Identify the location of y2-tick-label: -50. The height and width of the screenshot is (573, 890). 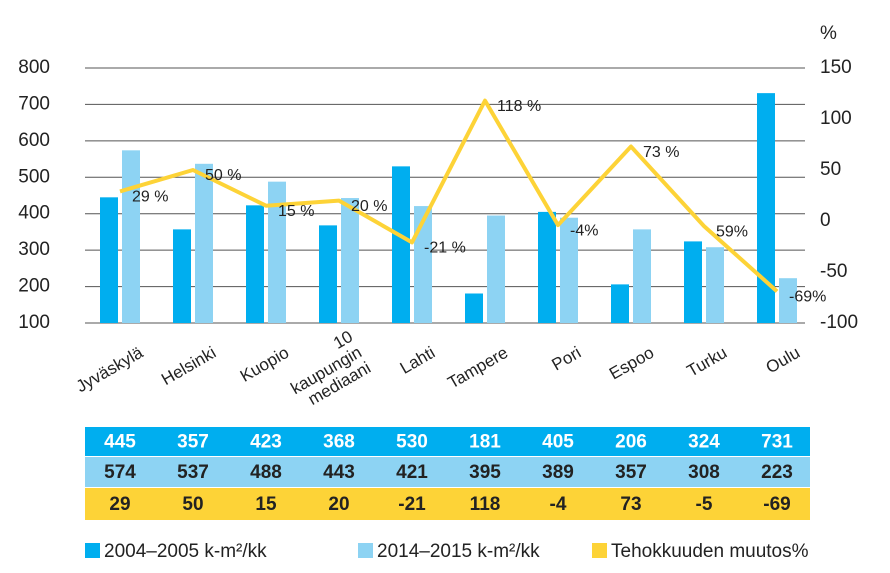
(833, 271).